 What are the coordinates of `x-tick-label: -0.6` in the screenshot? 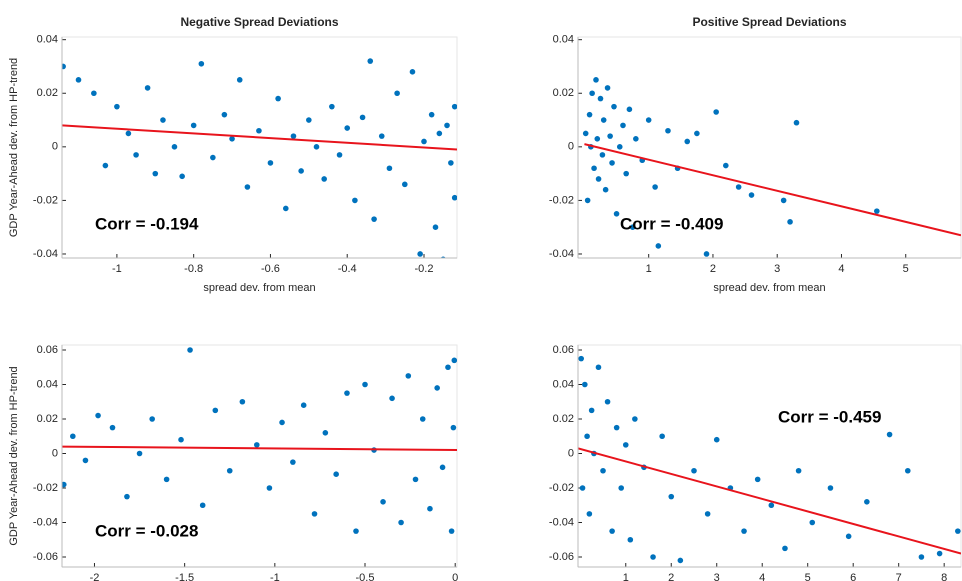 It's located at (270, 269).